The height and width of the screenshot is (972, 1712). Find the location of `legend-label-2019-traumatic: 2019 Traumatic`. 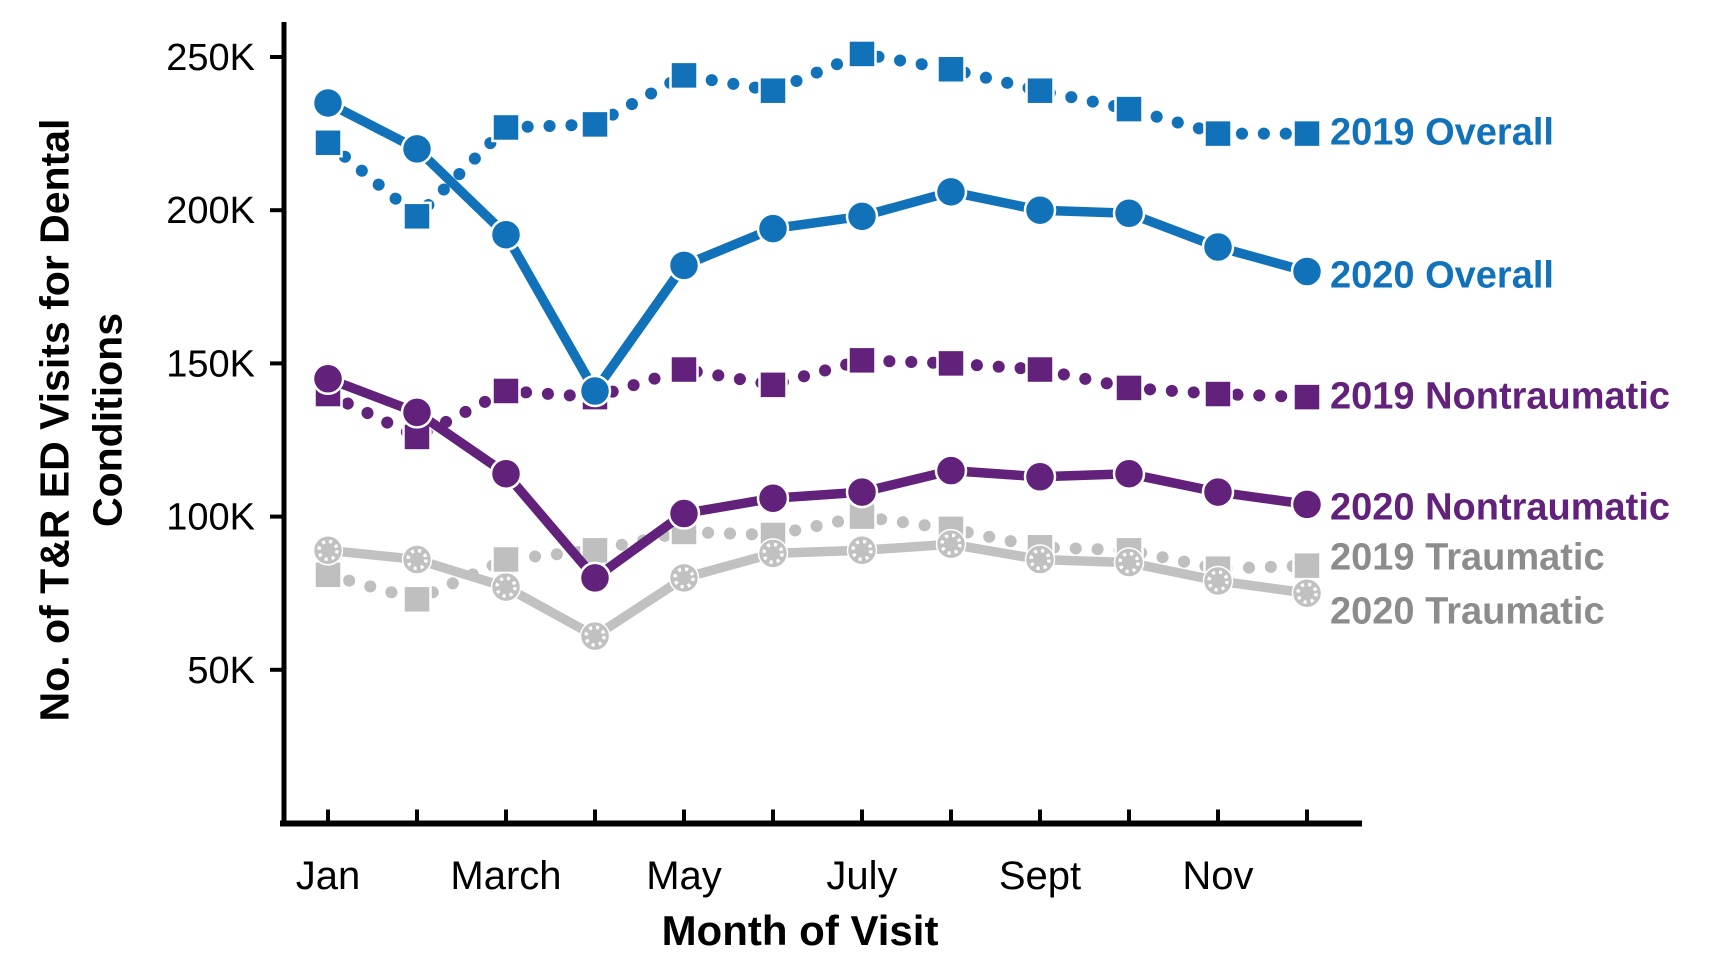

legend-label-2019-traumatic: 2019 Traumatic is located at coordinates (1467, 557).